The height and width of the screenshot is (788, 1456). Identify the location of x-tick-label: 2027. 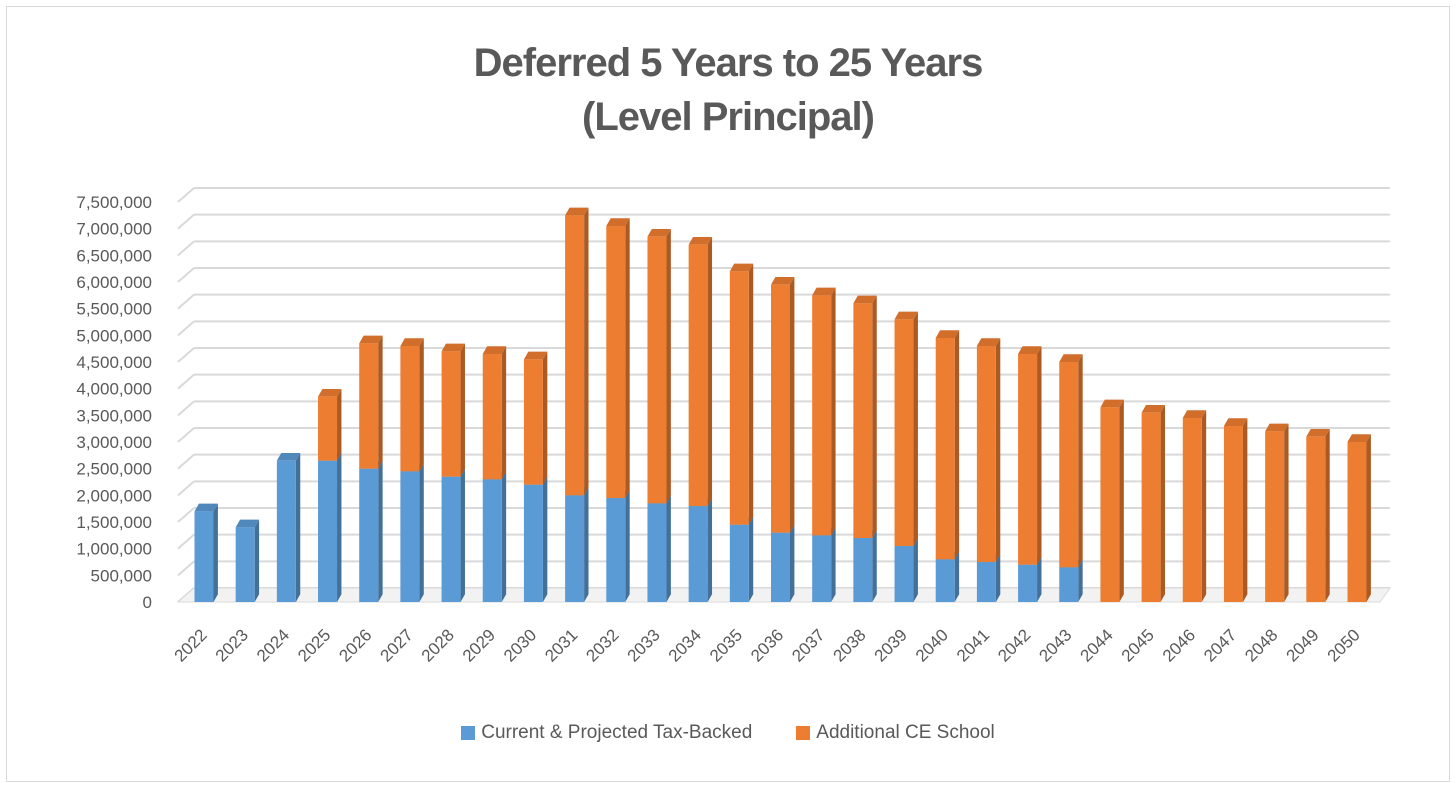
(397, 645).